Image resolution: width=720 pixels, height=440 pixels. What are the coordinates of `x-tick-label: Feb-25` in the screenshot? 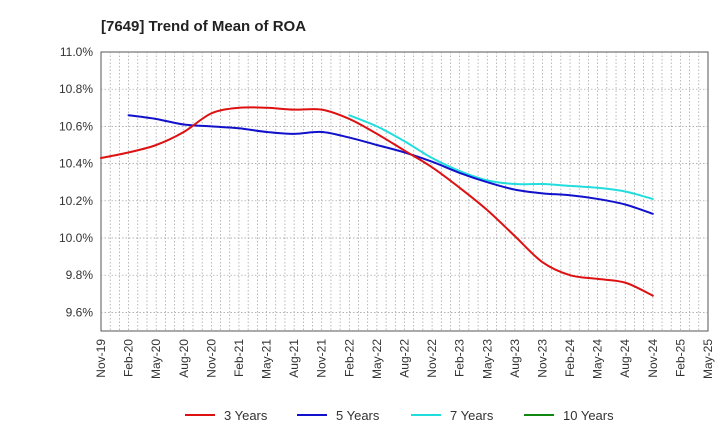 It's located at (680, 358).